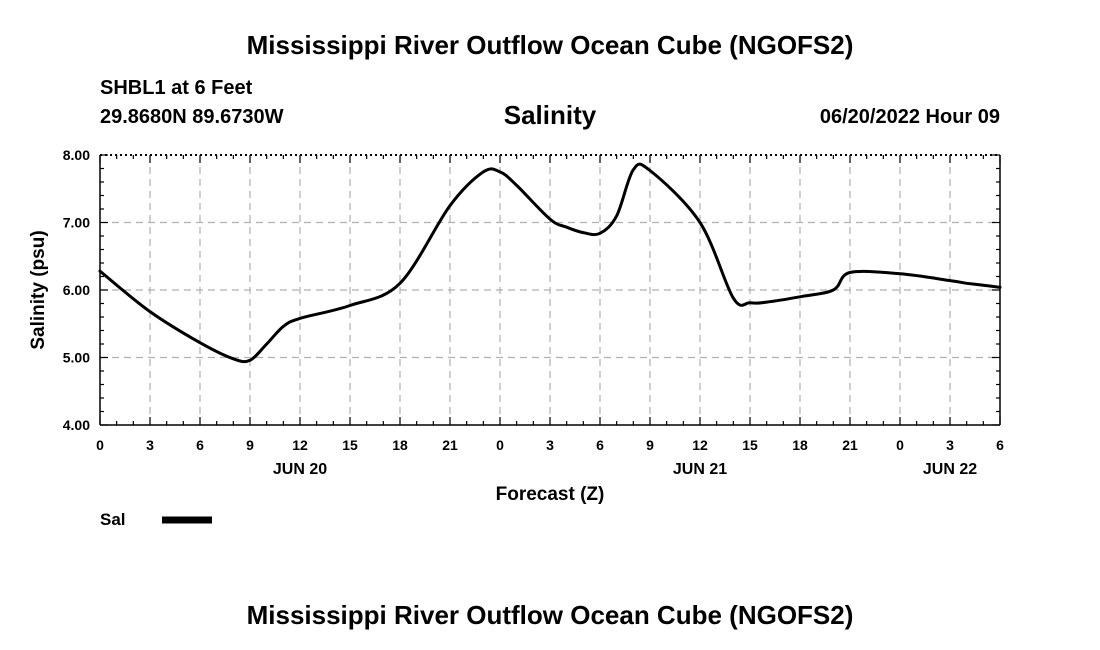 This screenshot has height=650, width=1100. I want to click on station-coordinates: 29.8680N 89.6730W, so click(192, 117).